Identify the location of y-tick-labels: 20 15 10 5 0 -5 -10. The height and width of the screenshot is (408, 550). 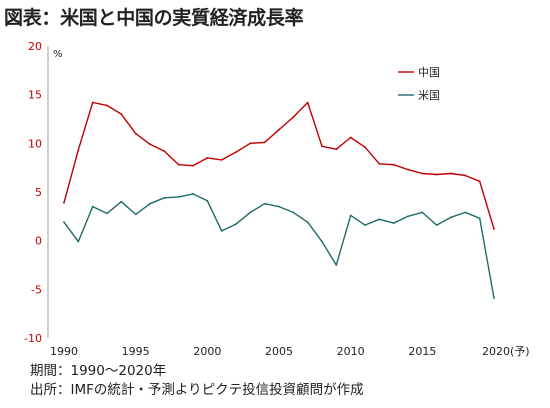
(33, 192).